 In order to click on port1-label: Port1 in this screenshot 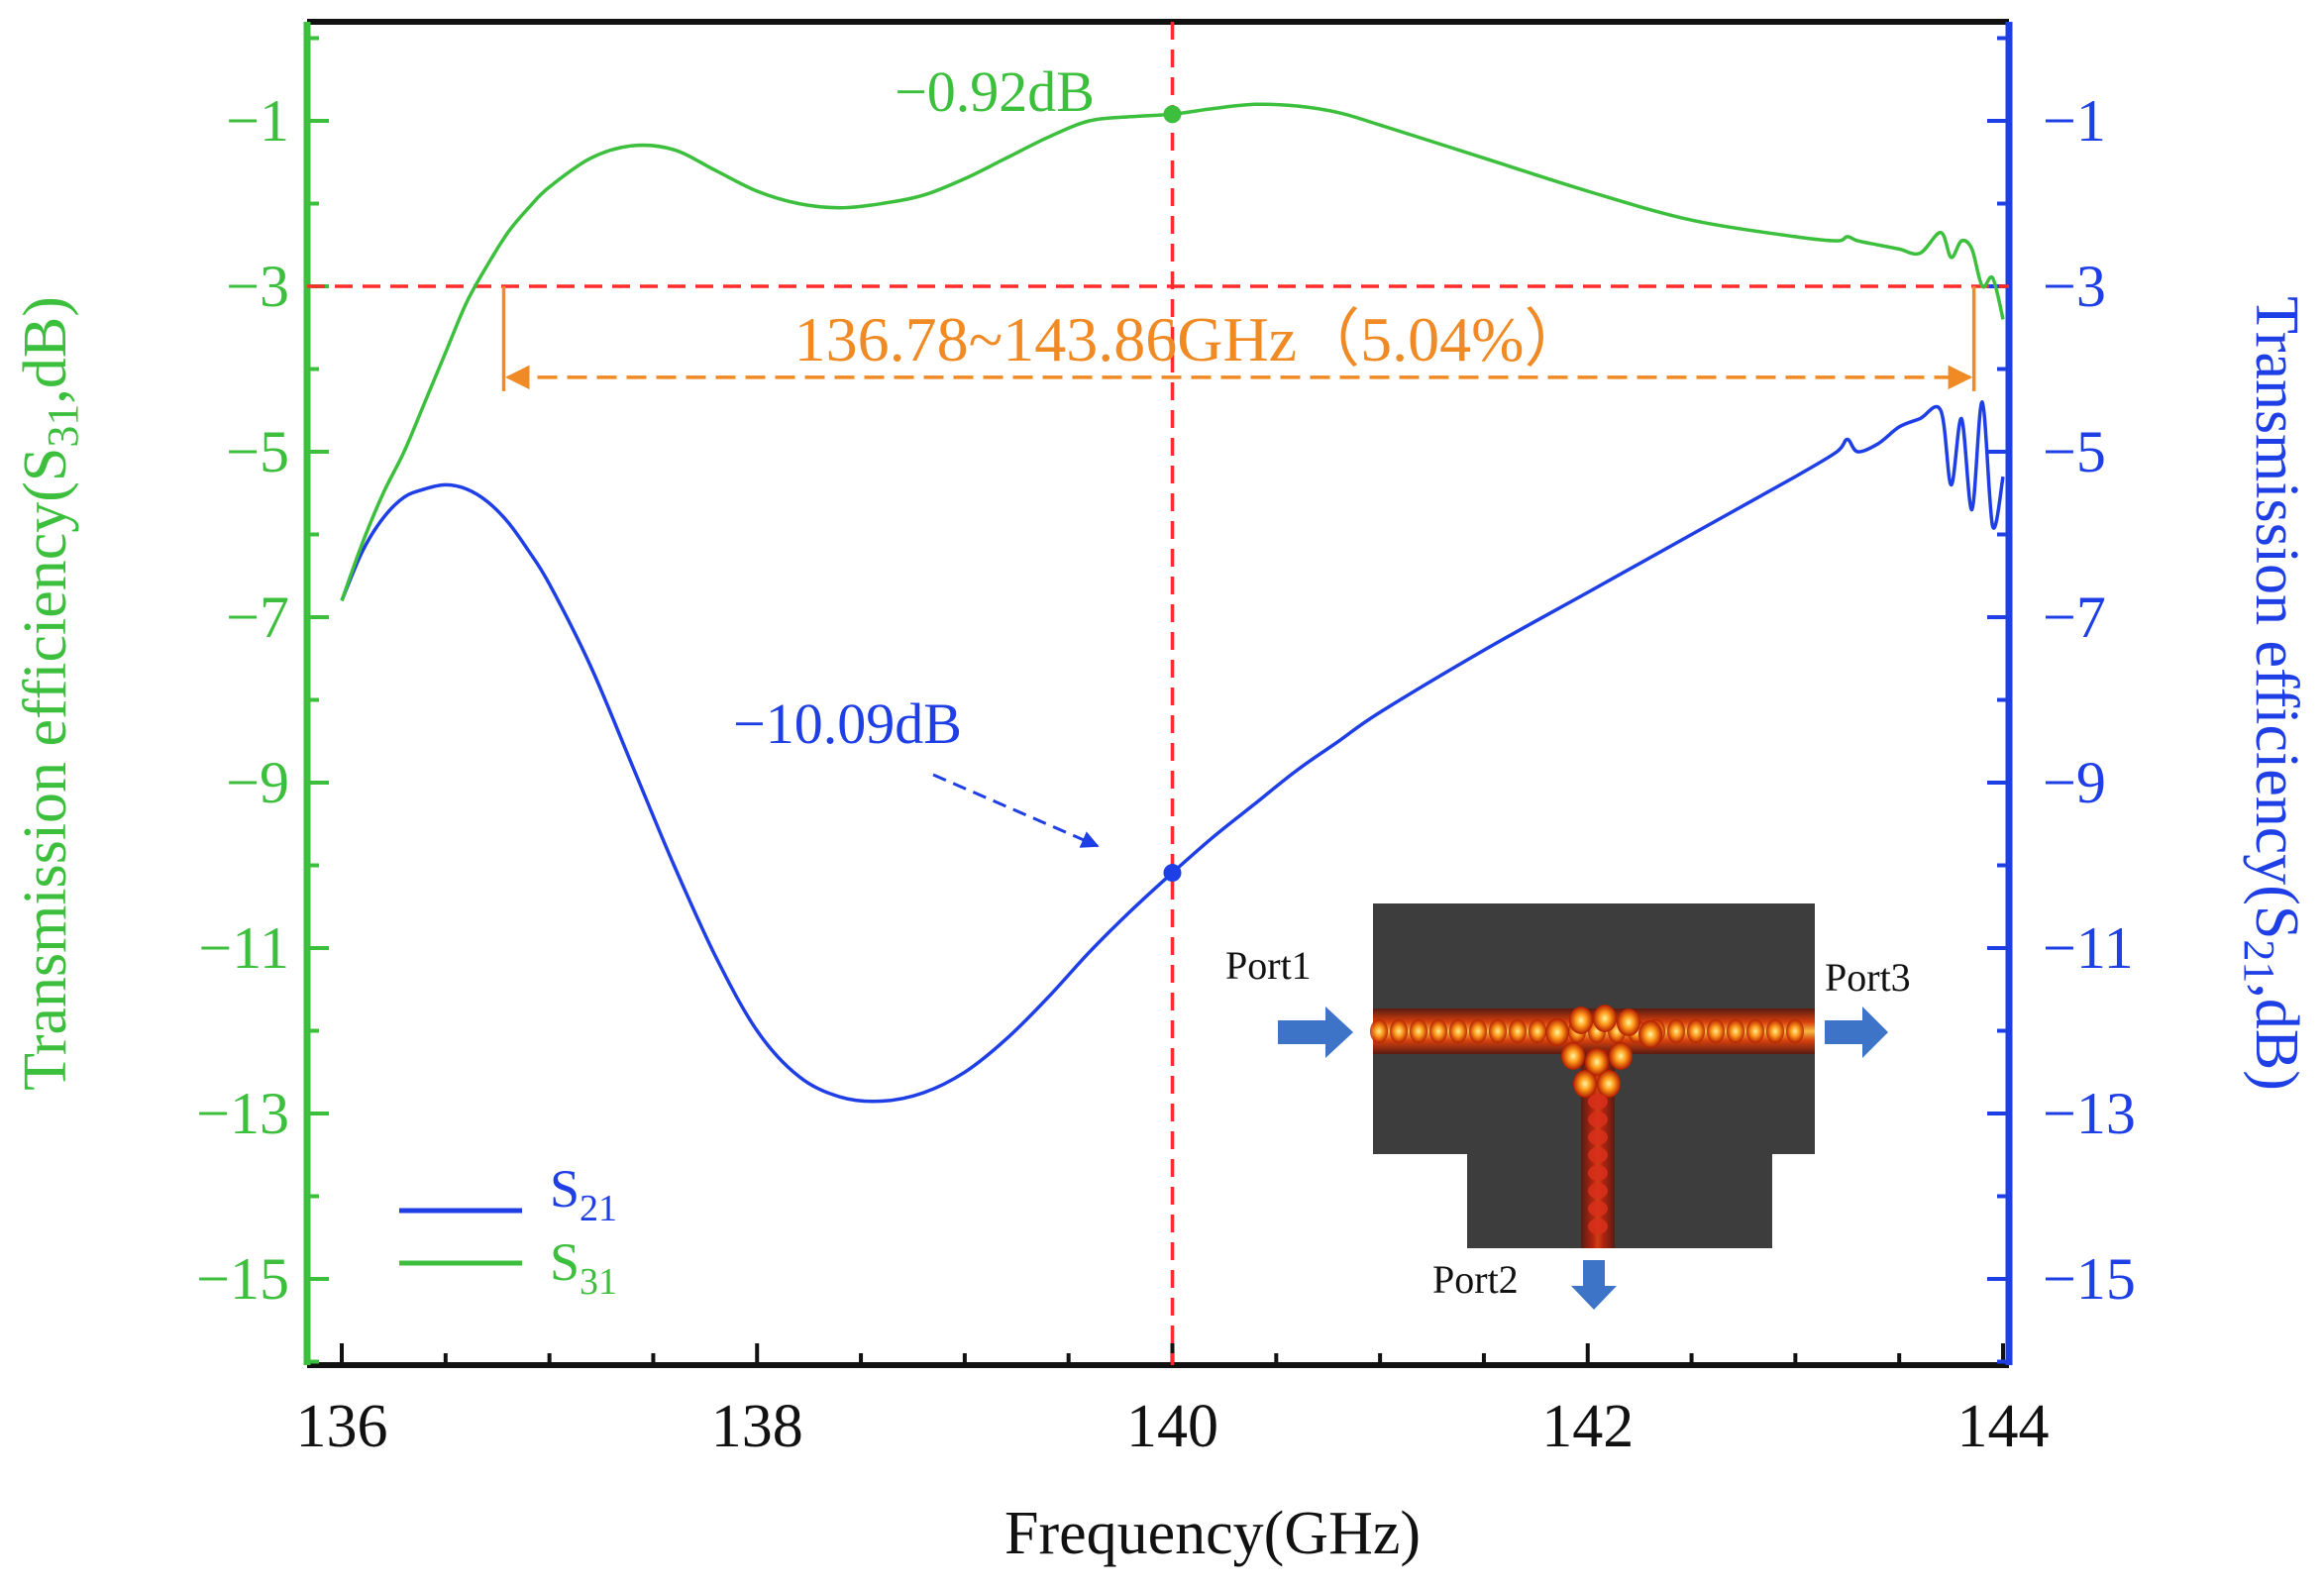, I will do `click(1268, 966)`.